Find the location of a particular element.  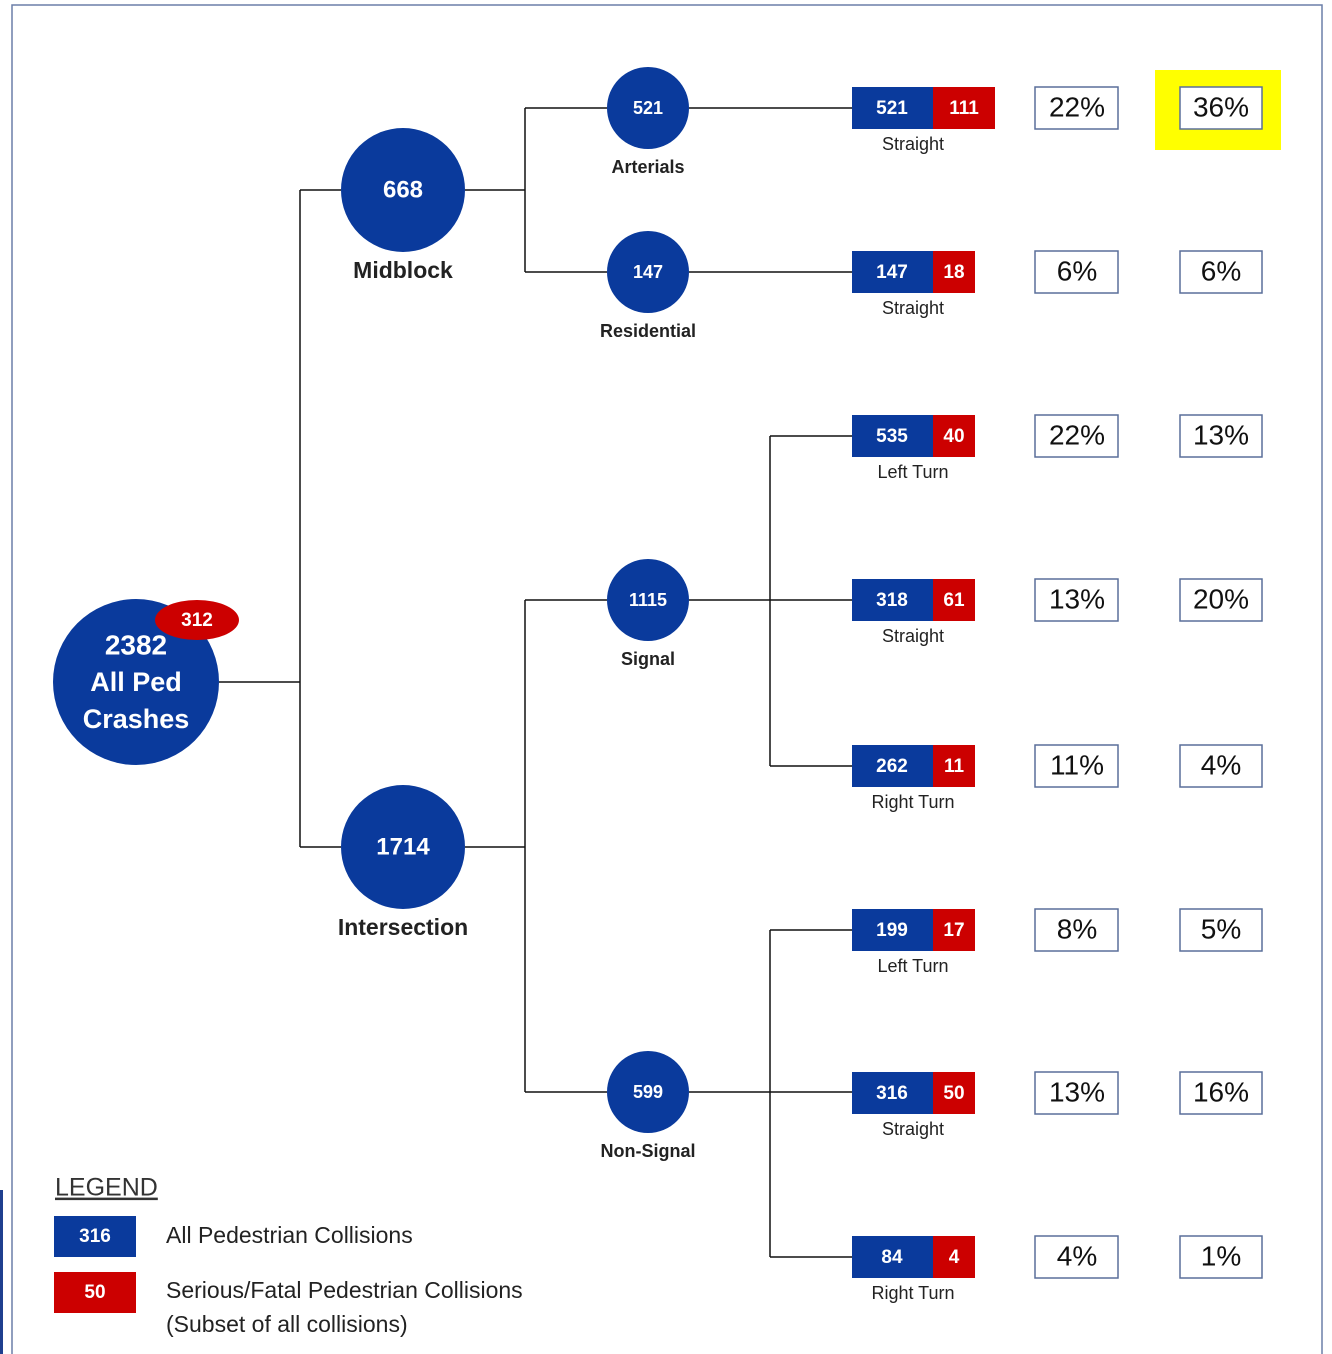

share-all: 6% is located at coordinates (1077, 270).